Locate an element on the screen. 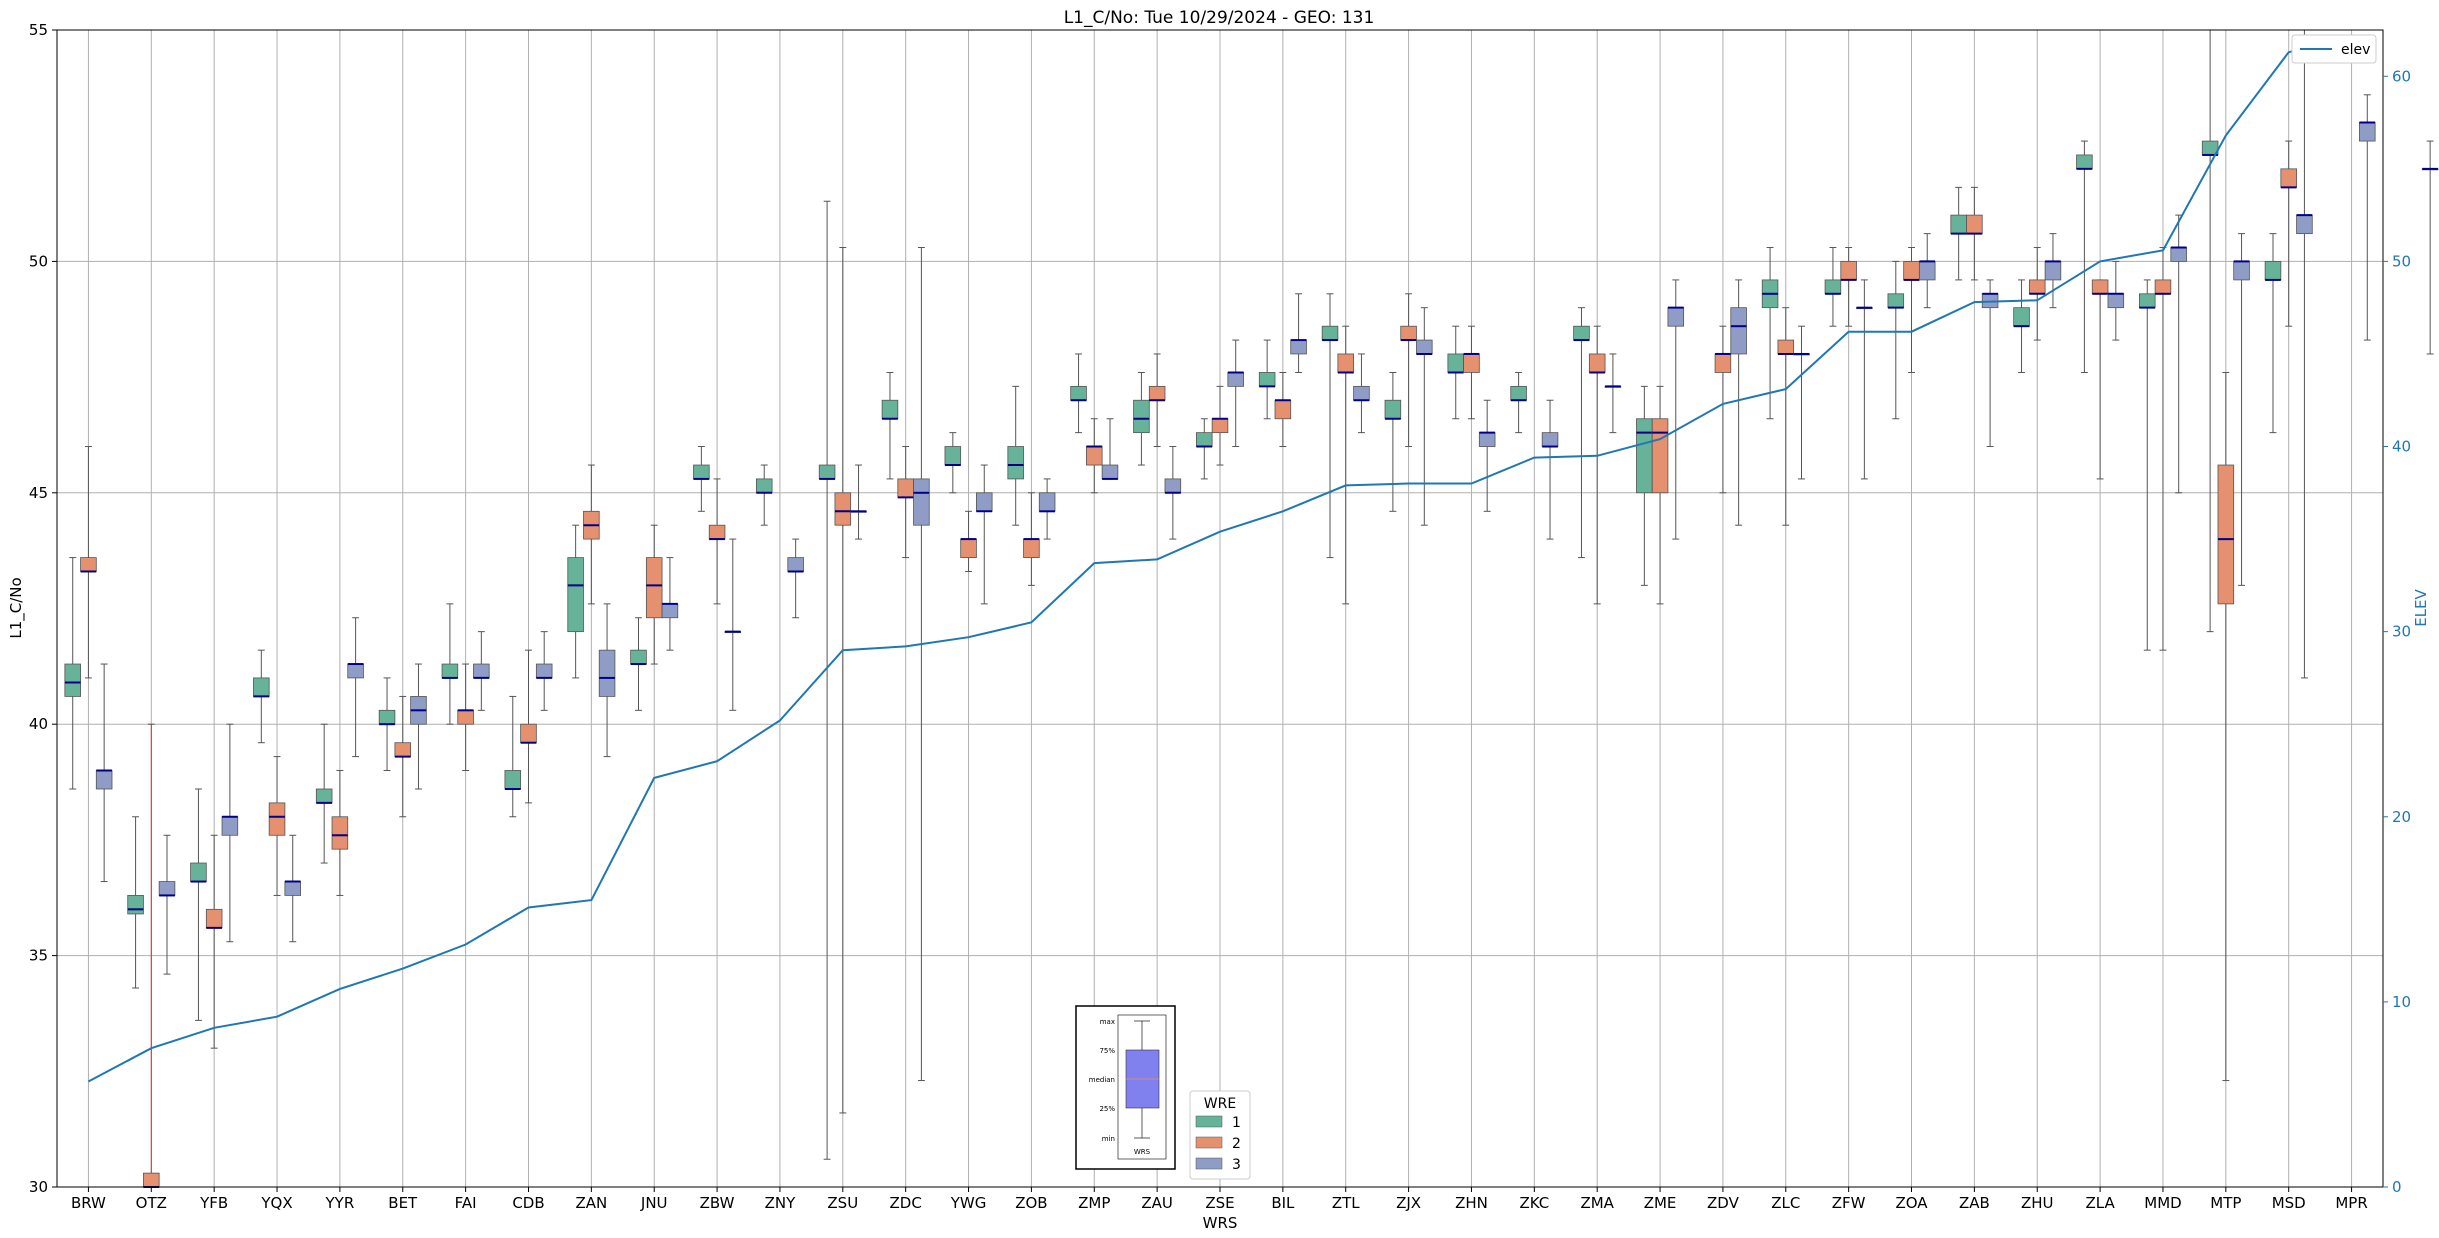 Image resolution: width=2439 pixels, height=1238 pixels. box-wre-3-JNU is located at coordinates (670, 604).